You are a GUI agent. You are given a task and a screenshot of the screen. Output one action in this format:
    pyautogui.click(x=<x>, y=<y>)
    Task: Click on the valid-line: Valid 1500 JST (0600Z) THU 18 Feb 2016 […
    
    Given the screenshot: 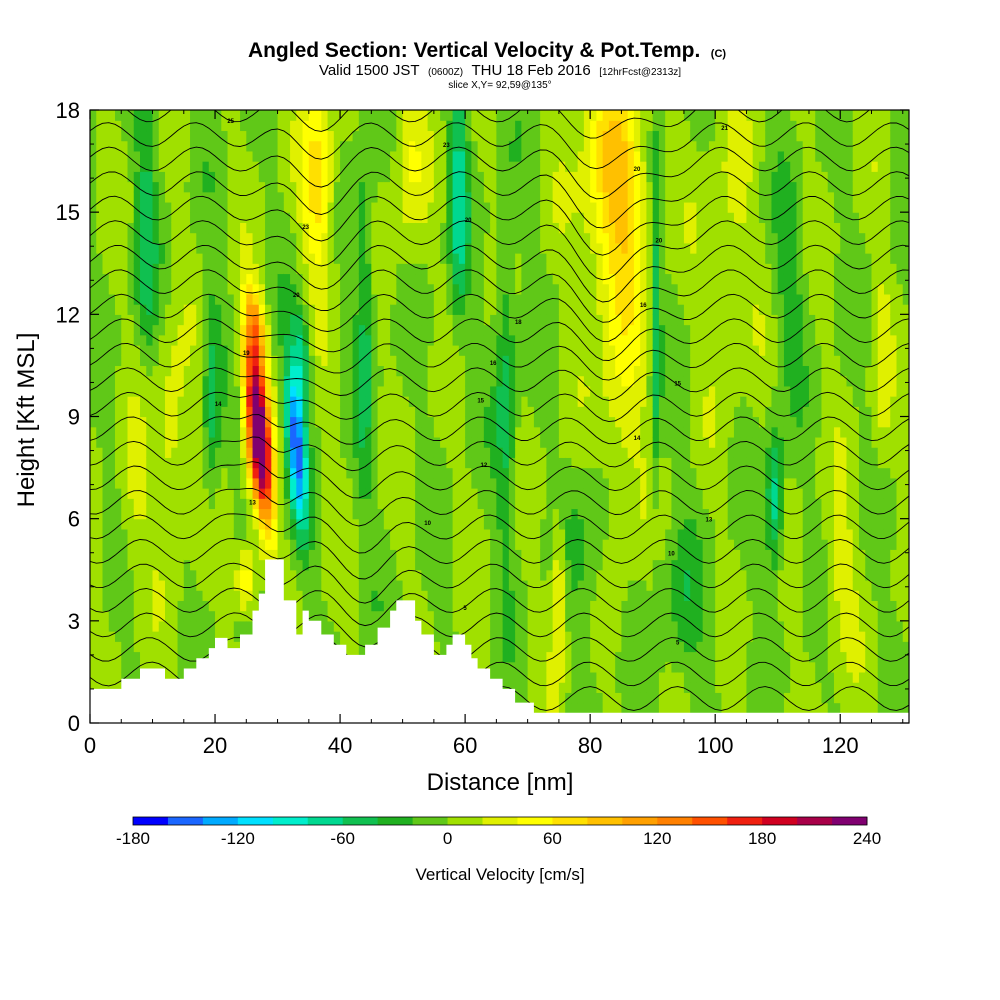 What is the action you would take?
    pyautogui.click(x=500, y=70)
    